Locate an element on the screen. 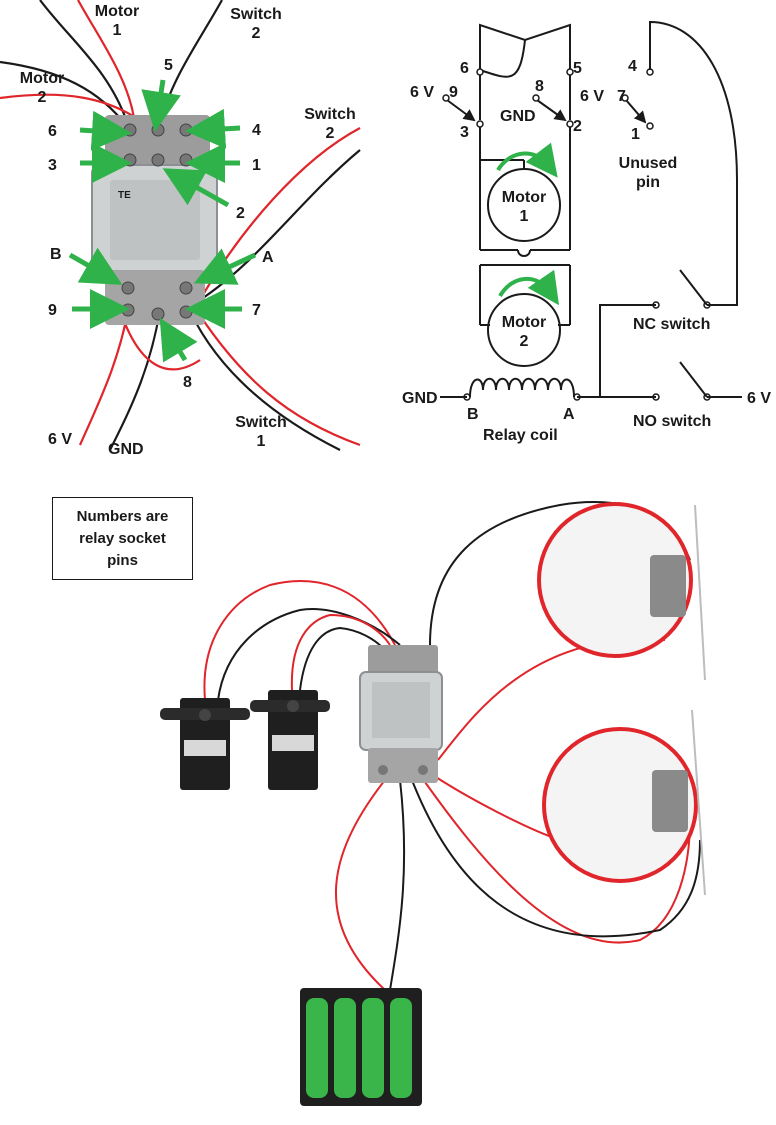 The image size is (776, 1125). sch-pin8: 8 is located at coordinates (539, 86).